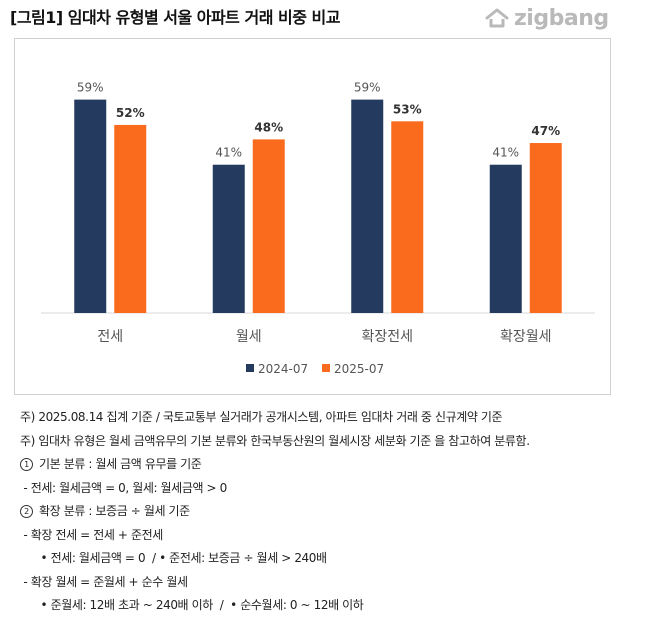 This screenshot has width=650, height=621. I want to click on footnote-line: - 확장 전세 = 전세 + 준전세, so click(275, 537).